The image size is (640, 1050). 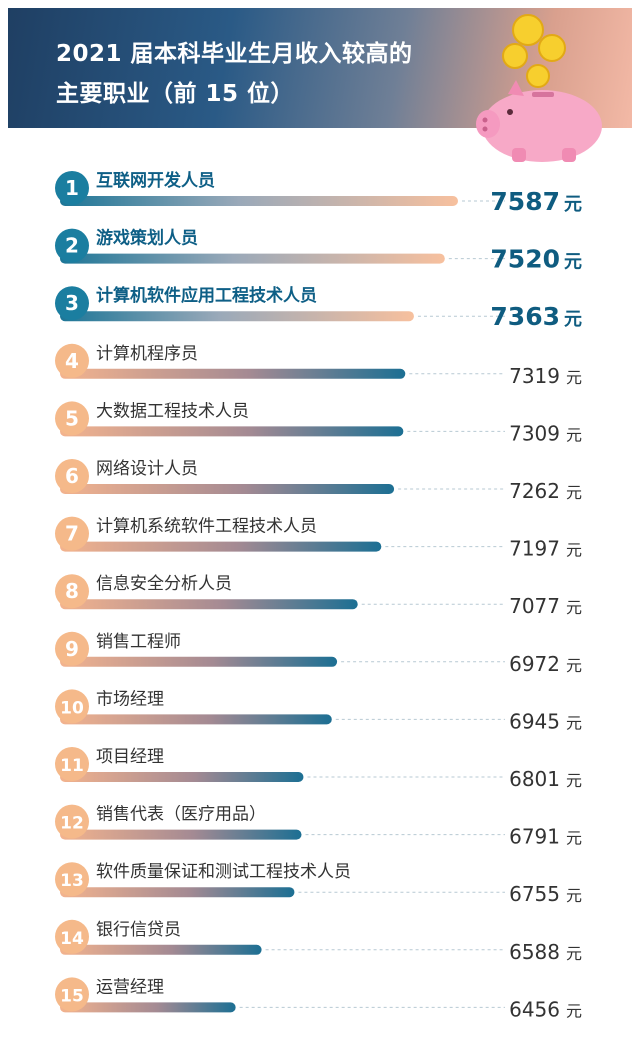 I want to click on category-label: 销售工程师, so click(x=138, y=642).